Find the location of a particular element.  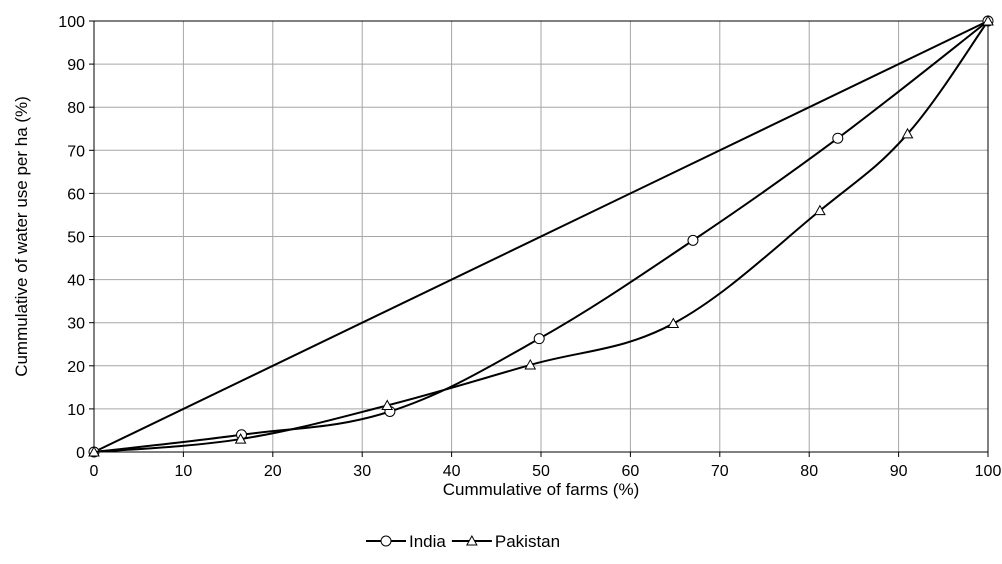

legend-label: Pakistan is located at coordinates (527, 541).